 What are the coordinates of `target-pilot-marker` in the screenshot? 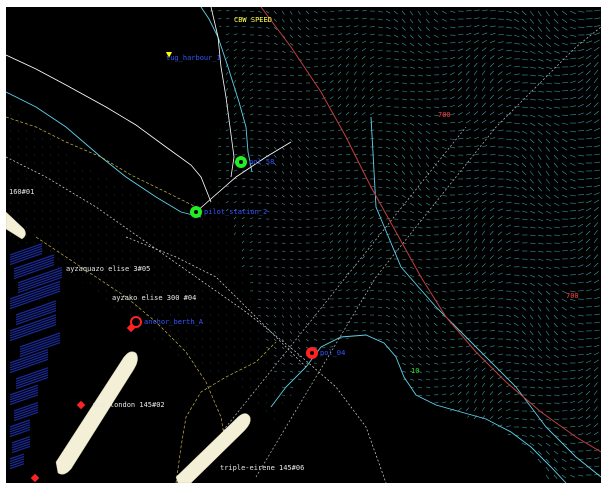 It's located at (196, 212).